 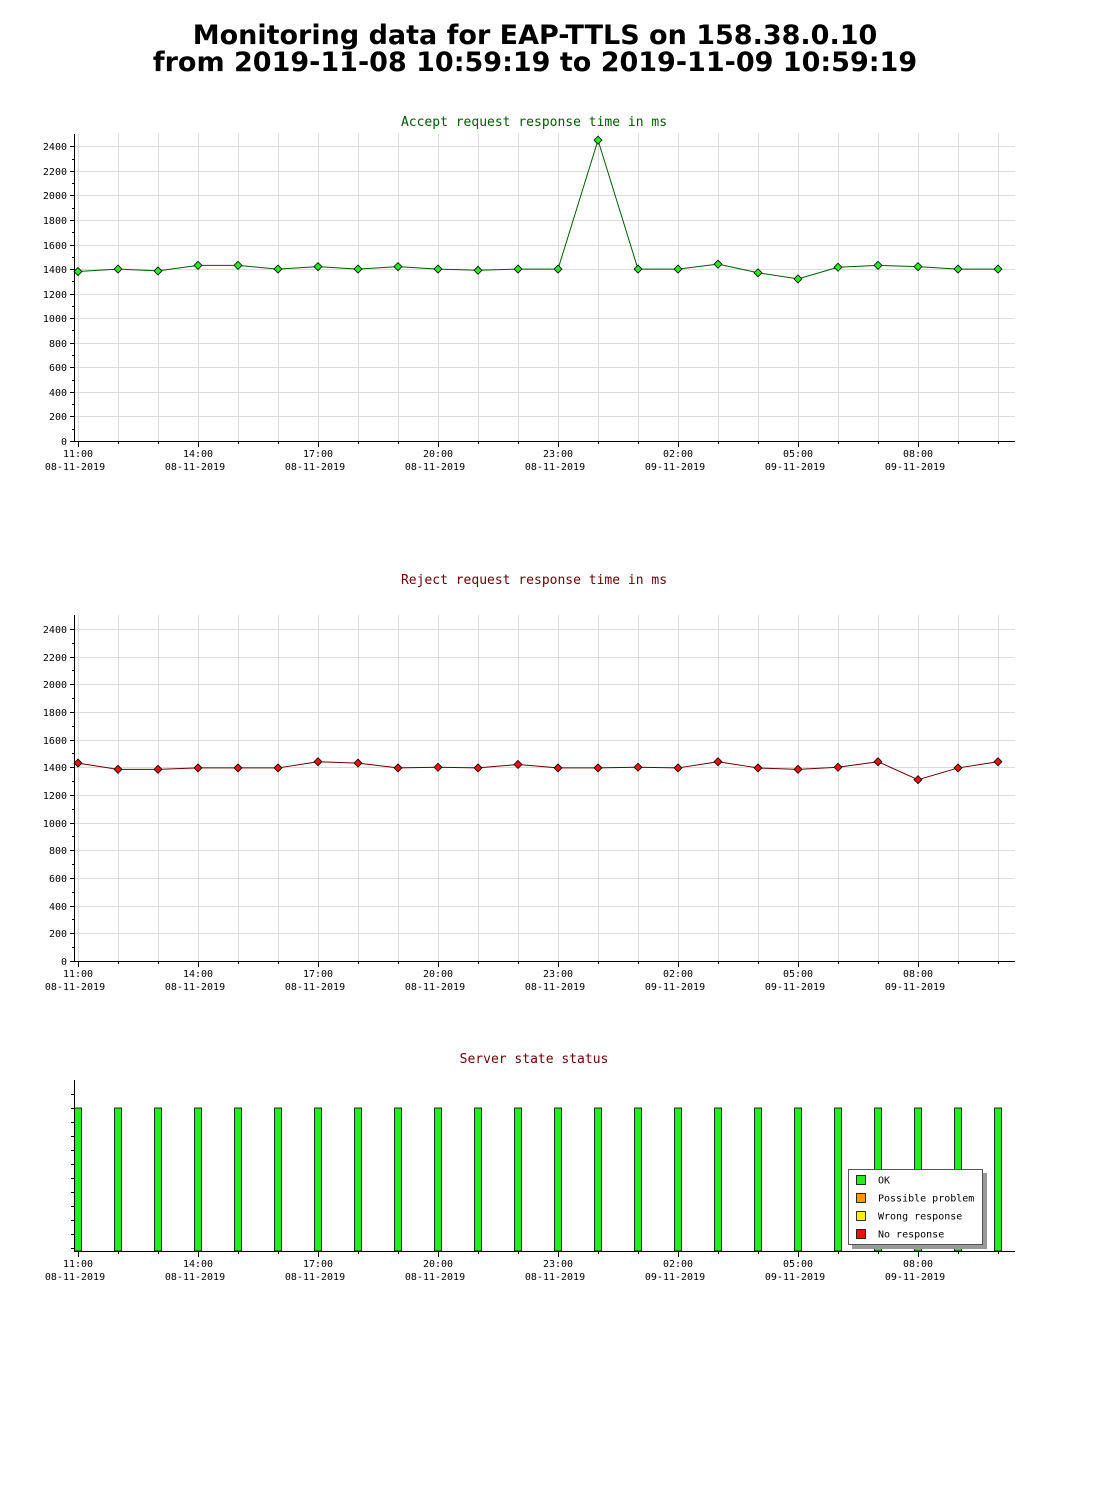 What do you see at coordinates (678, 1264) in the screenshot?
I see `status-x-time-label: 02:00` at bounding box center [678, 1264].